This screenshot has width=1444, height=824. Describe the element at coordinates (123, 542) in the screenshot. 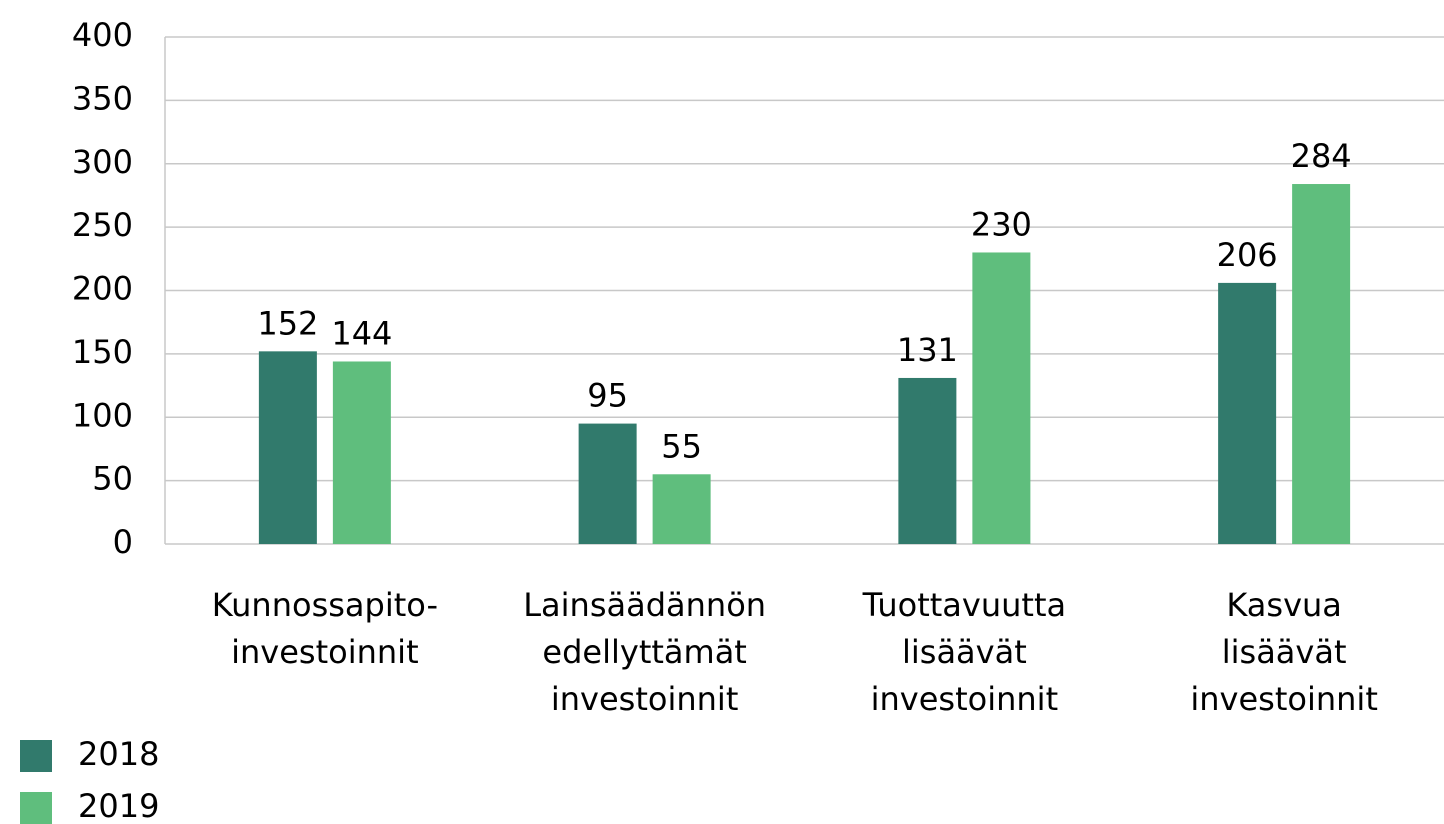

I see `y-tick-label: 0` at that location.